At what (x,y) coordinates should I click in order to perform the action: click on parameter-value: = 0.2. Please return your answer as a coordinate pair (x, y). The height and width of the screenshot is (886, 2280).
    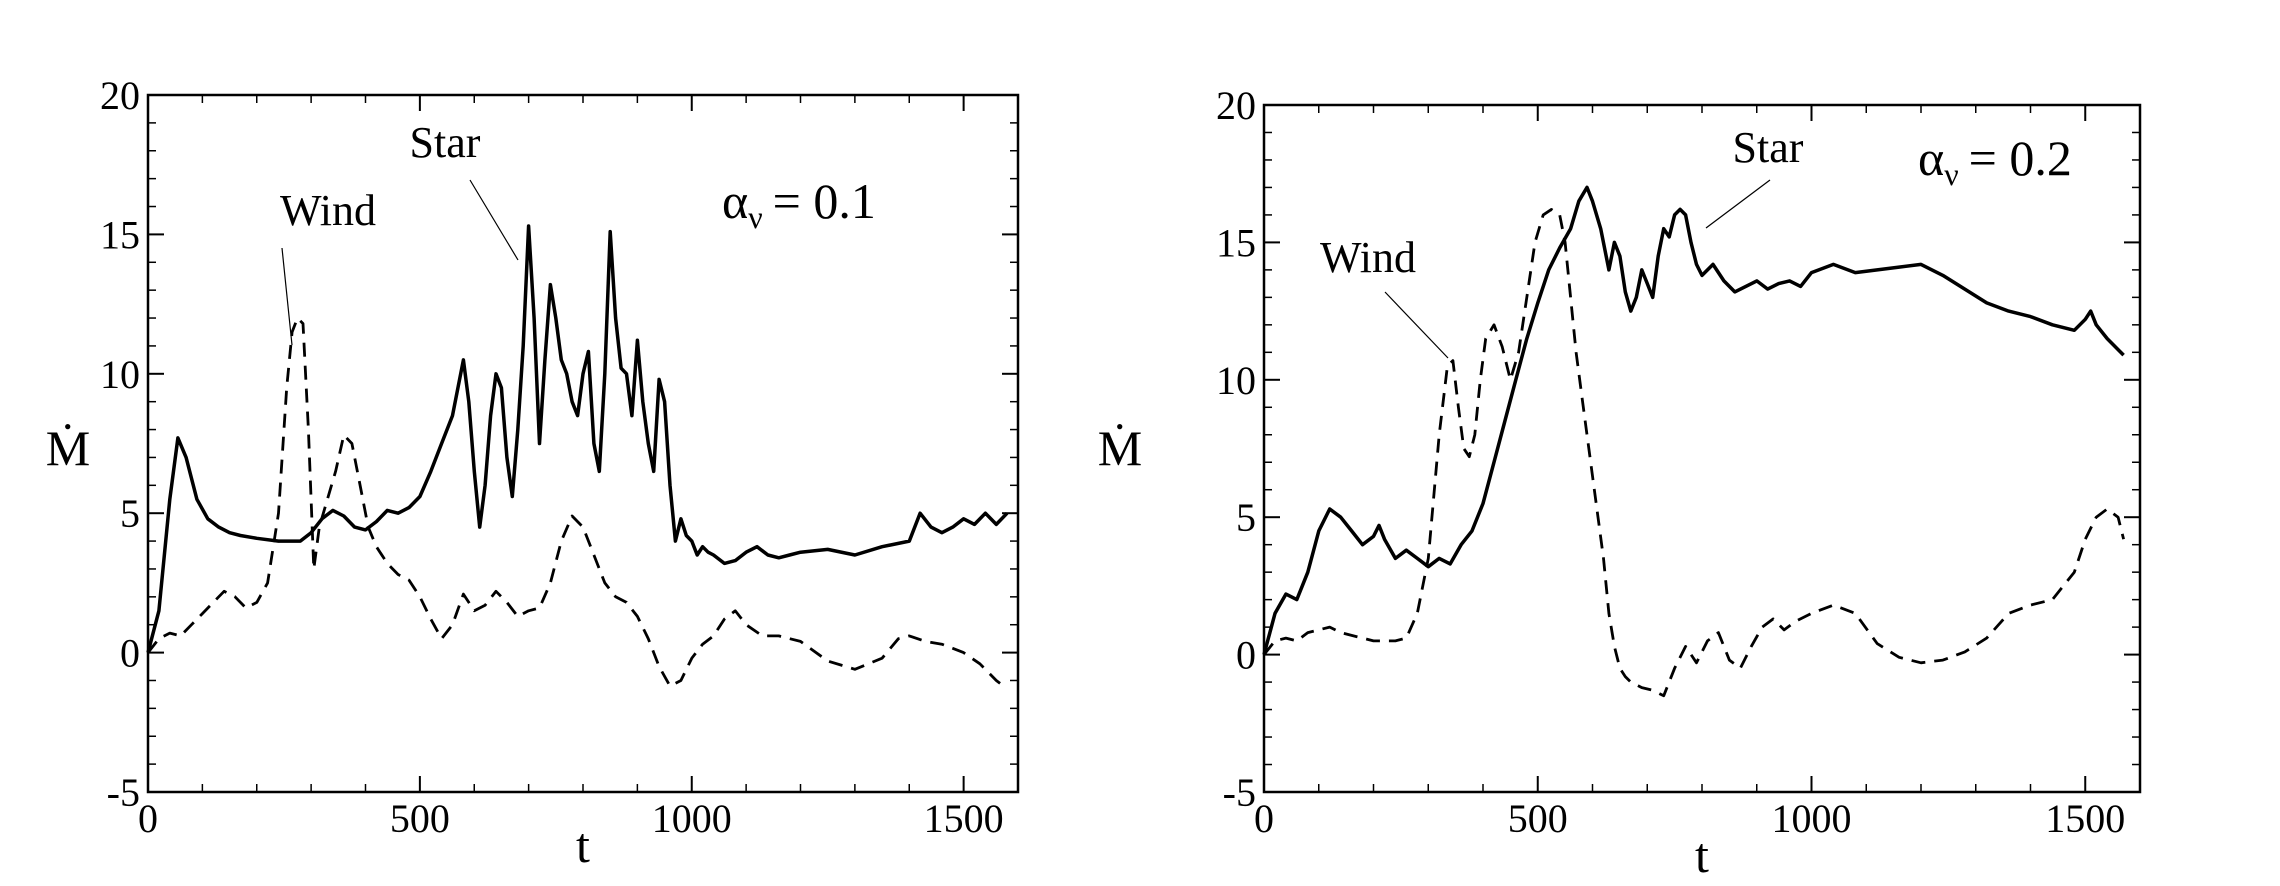
    Looking at the image, I should click on (2020, 158).